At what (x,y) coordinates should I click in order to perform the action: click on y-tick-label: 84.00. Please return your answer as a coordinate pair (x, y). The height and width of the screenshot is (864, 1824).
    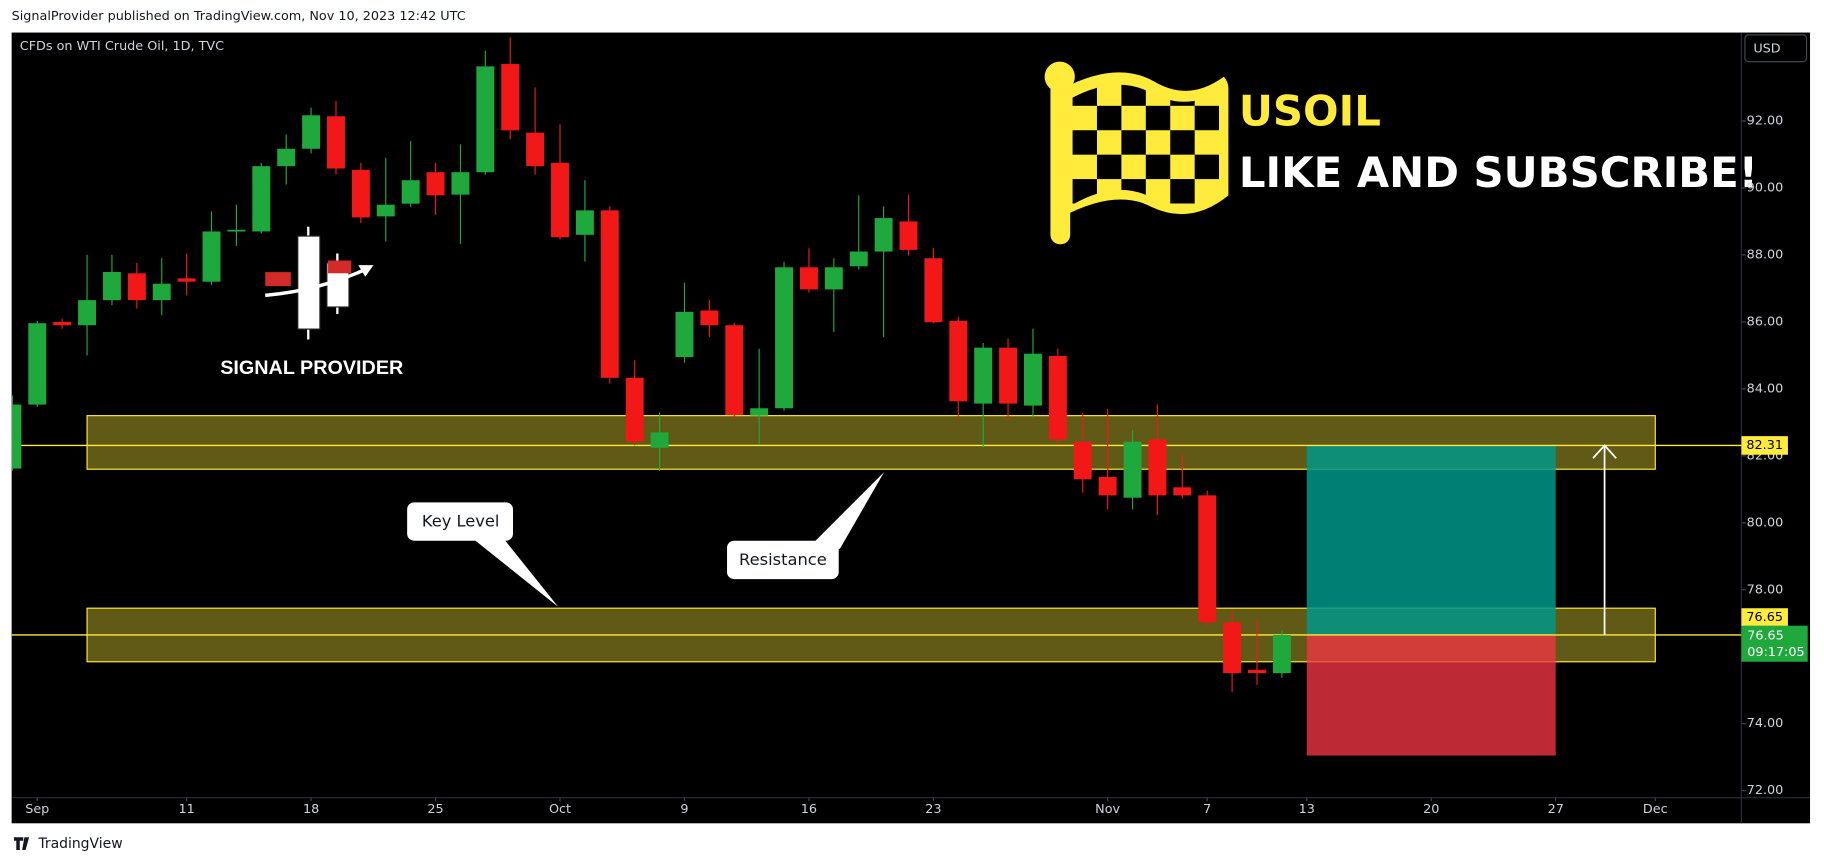
    Looking at the image, I should click on (1765, 388).